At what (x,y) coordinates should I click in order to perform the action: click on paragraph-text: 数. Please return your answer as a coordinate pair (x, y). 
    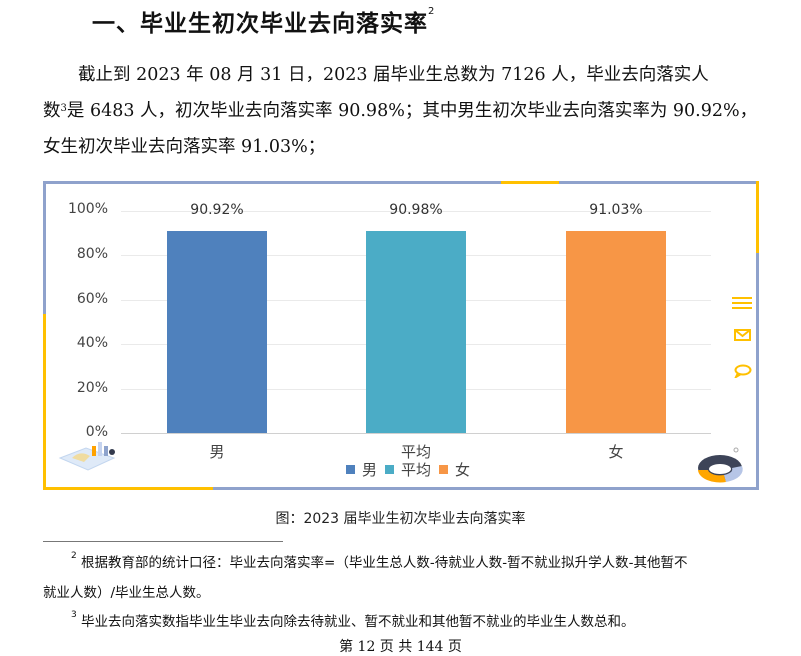
    Looking at the image, I should click on (52, 111).